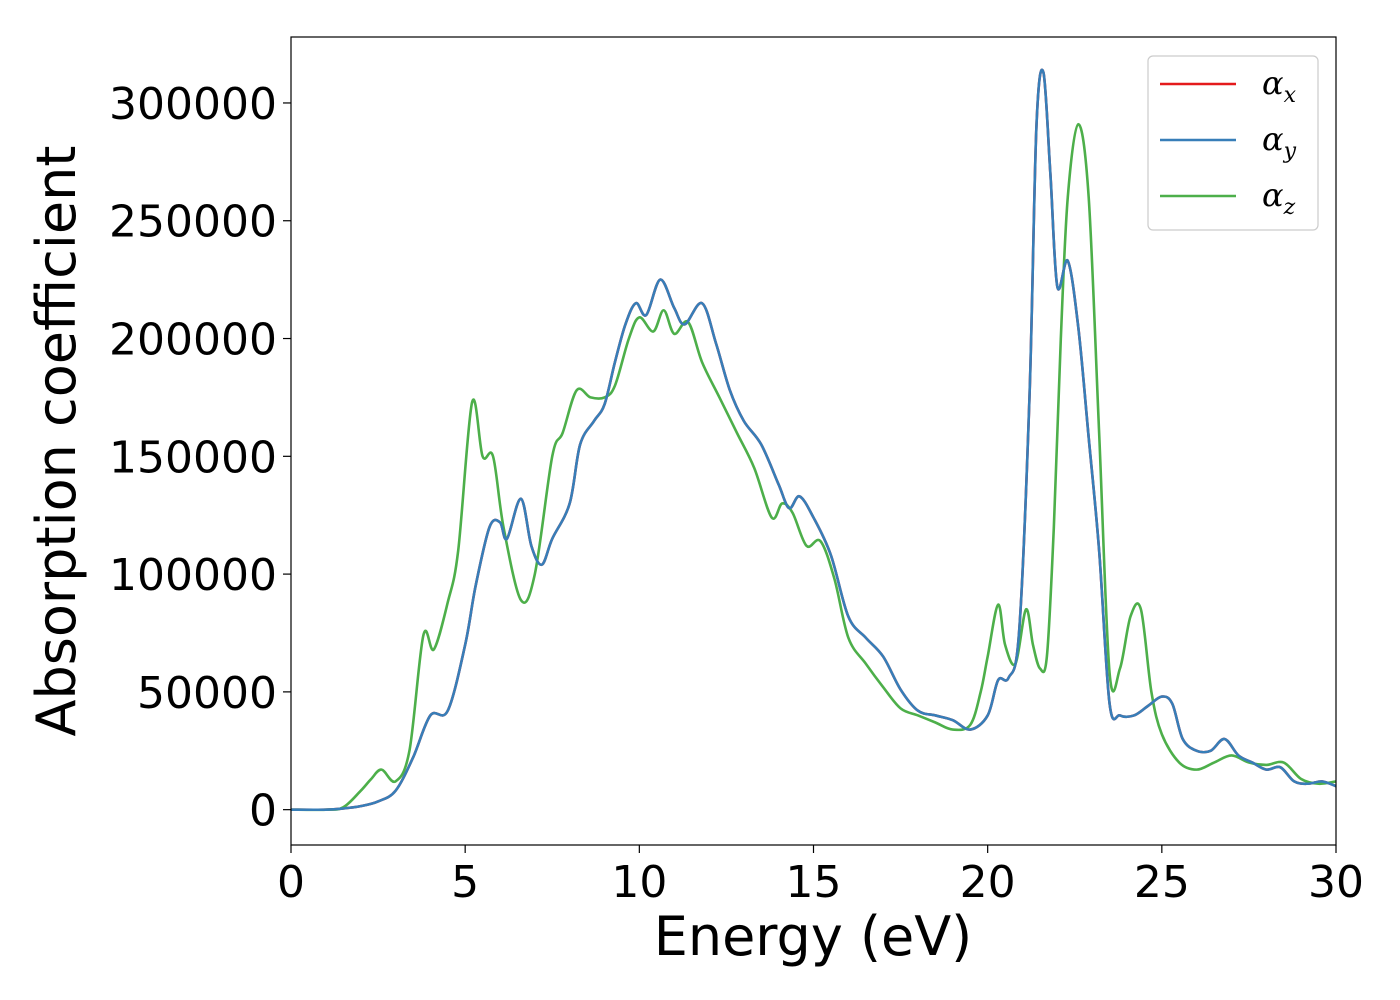 This screenshot has width=1400, height=1000. What do you see at coordinates (193, 340) in the screenshot?
I see `y-tick-label: 200000` at bounding box center [193, 340].